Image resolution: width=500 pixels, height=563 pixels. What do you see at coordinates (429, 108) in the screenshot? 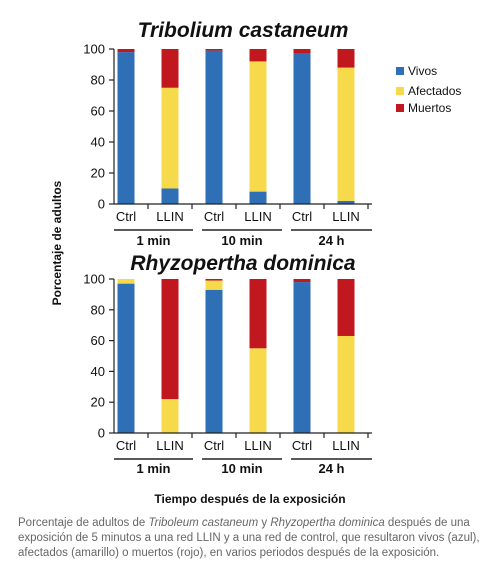
I see `legend-label: Muertos` at bounding box center [429, 108].